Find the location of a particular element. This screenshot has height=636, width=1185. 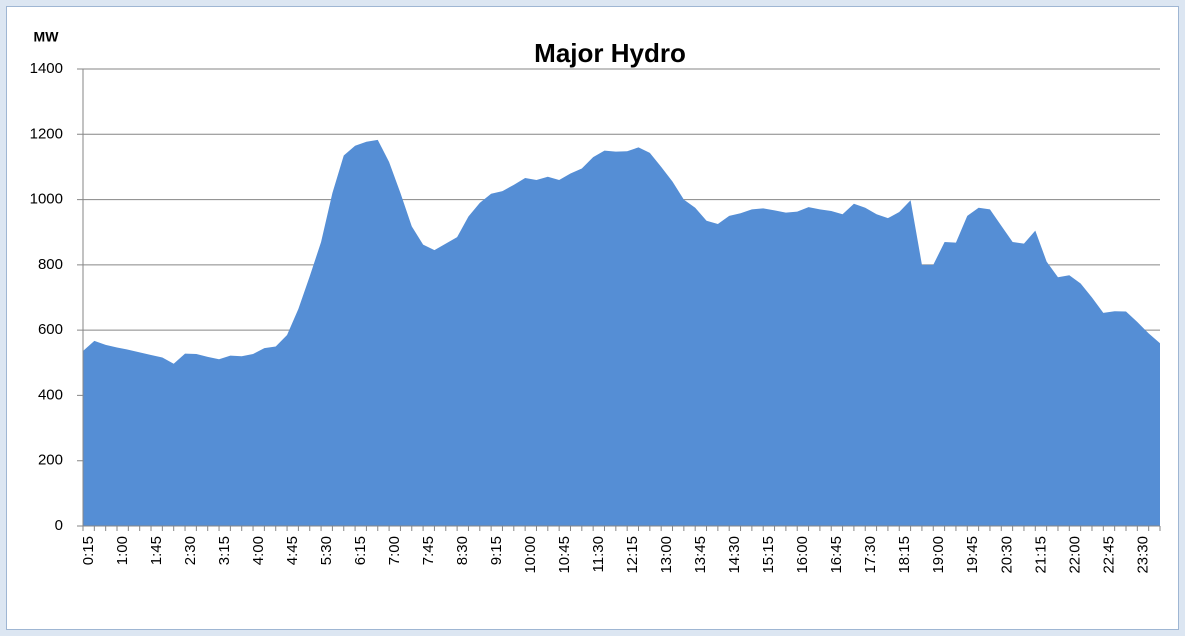

x-tick-label: 3:15 is located at coordinates (224, 550).